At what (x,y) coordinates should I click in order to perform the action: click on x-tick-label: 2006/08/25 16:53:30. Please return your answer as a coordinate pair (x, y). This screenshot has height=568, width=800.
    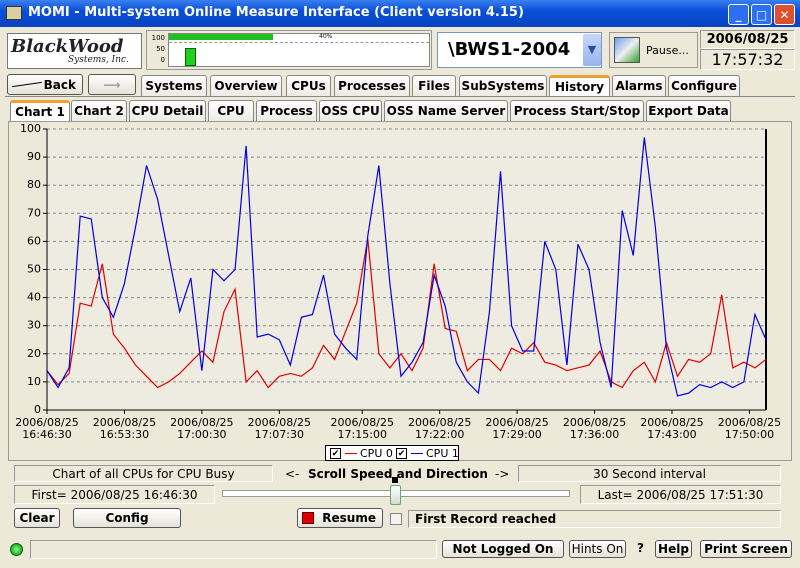
    Looking at the image, I should click on (124, 428).